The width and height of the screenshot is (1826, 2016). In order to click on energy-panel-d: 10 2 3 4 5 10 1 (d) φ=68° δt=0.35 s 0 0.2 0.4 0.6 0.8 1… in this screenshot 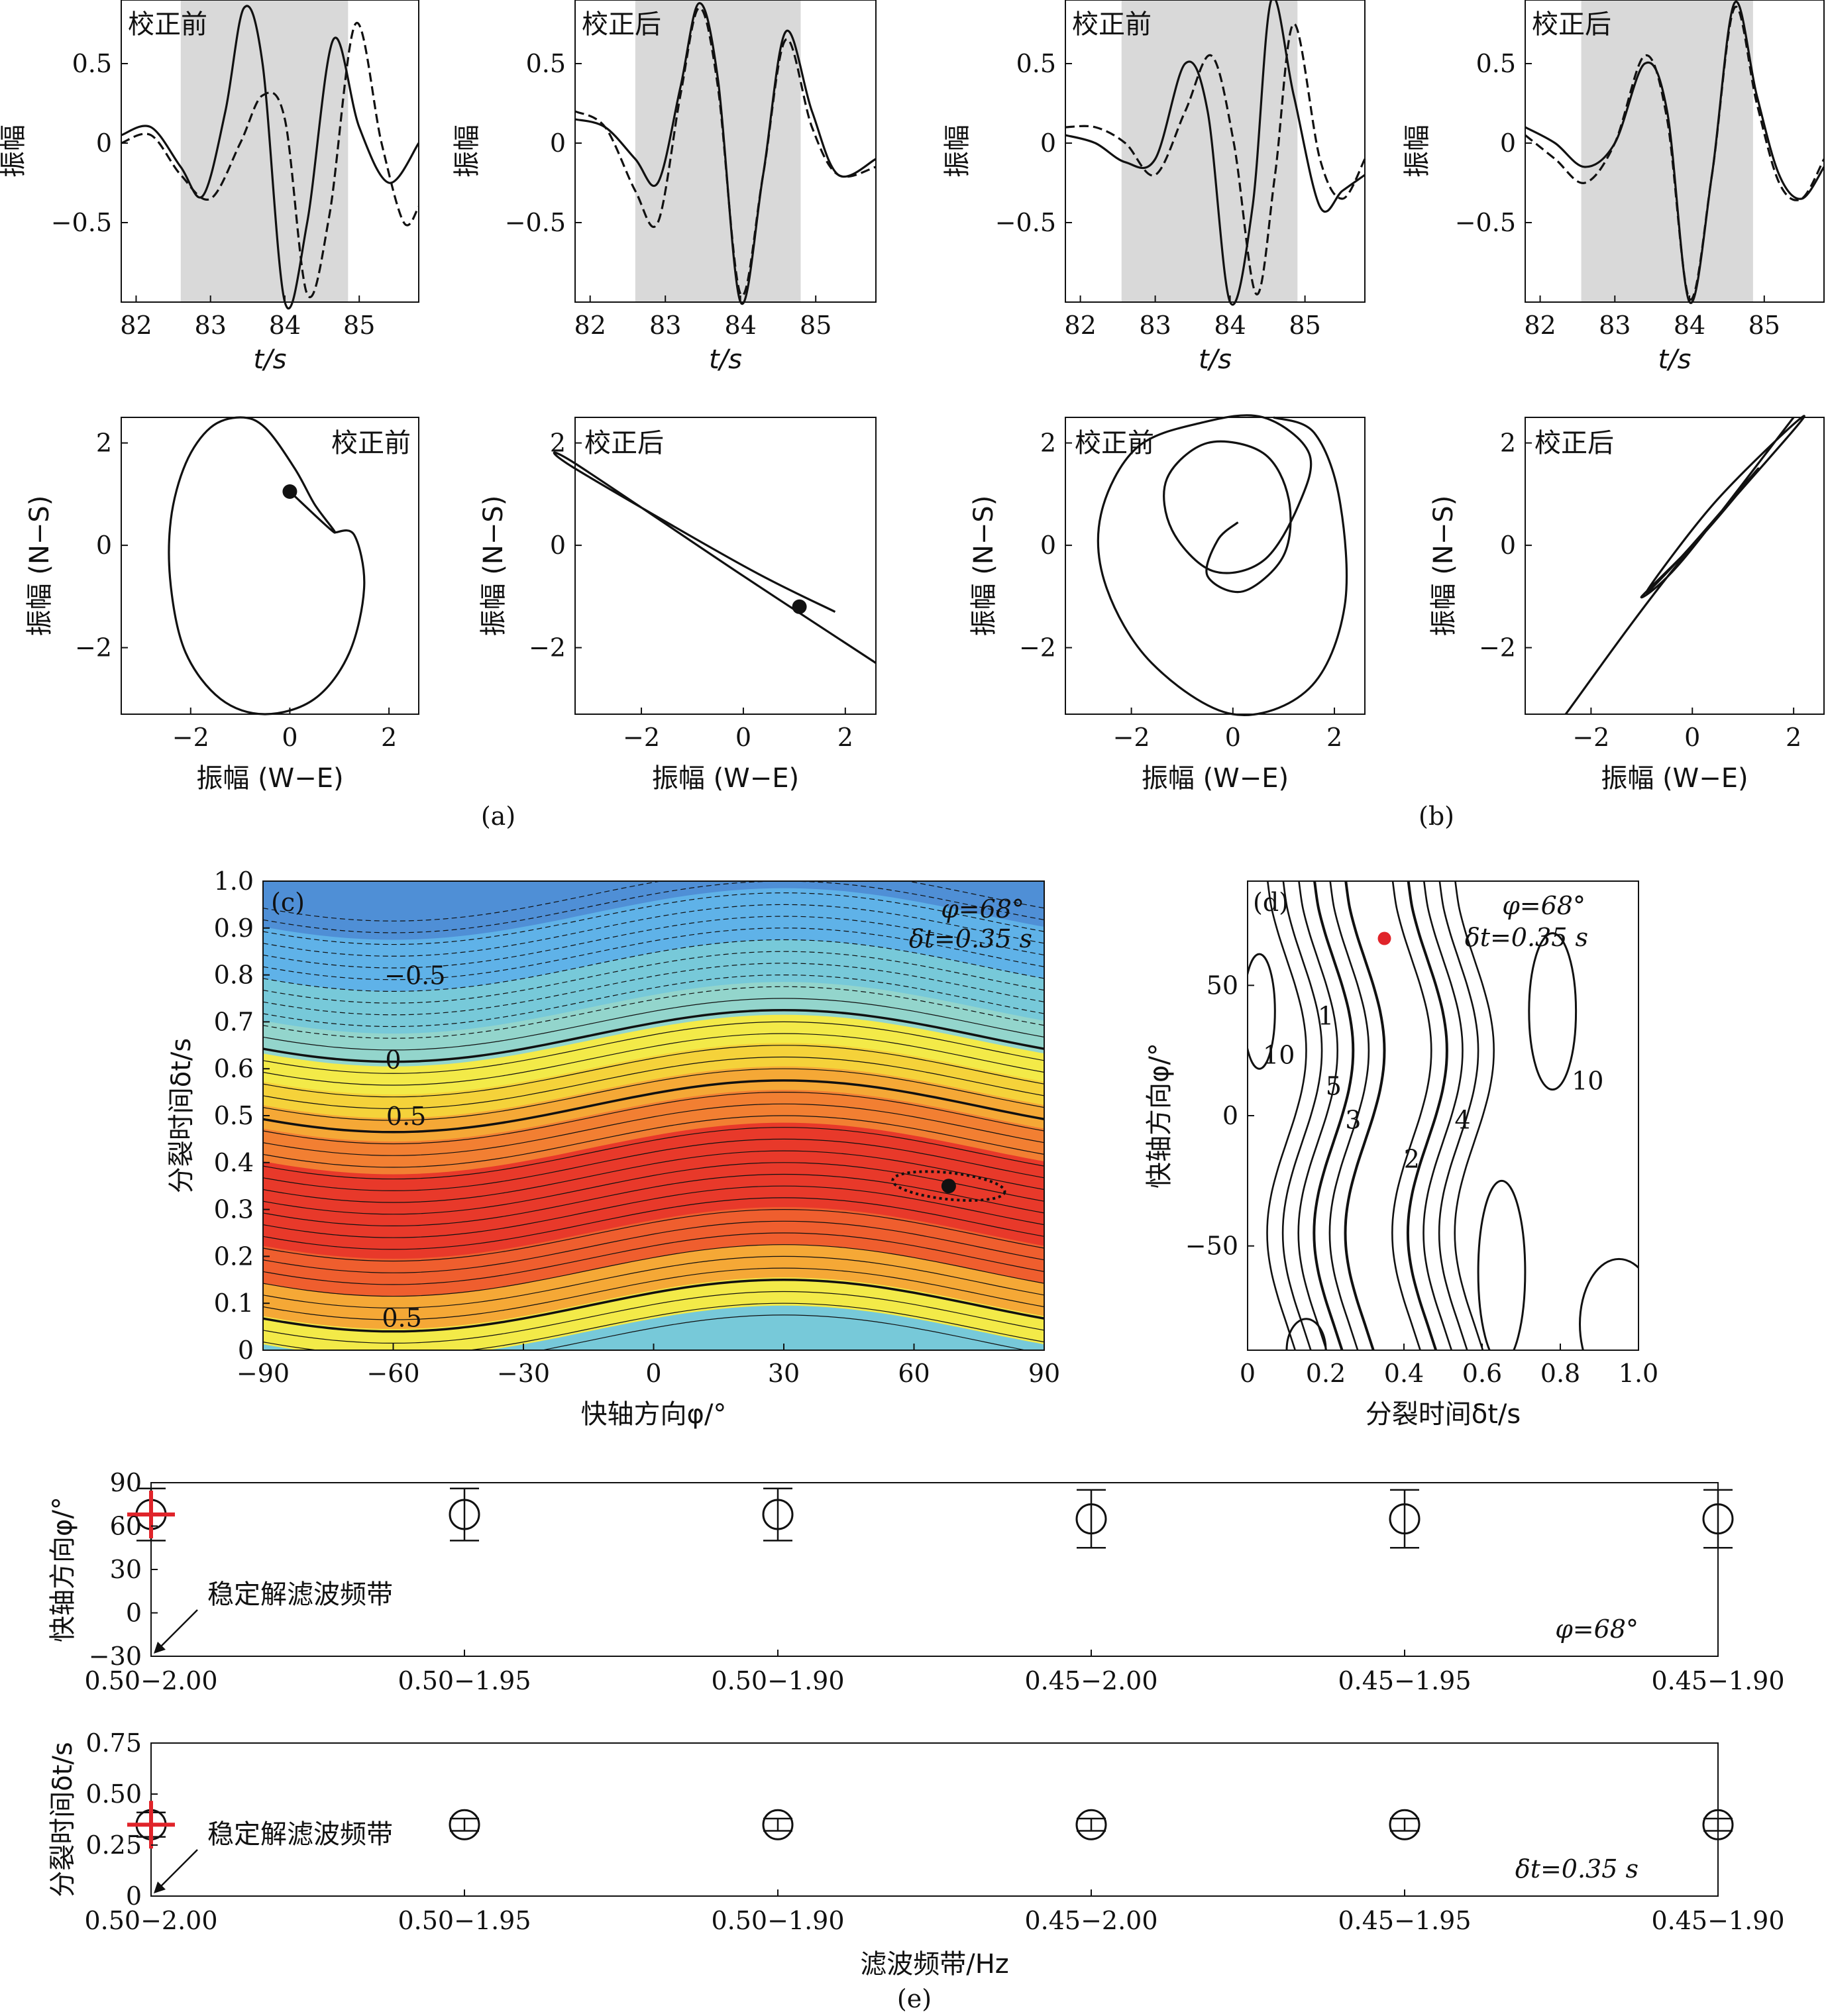, I will do `click(1401, 1155)`.